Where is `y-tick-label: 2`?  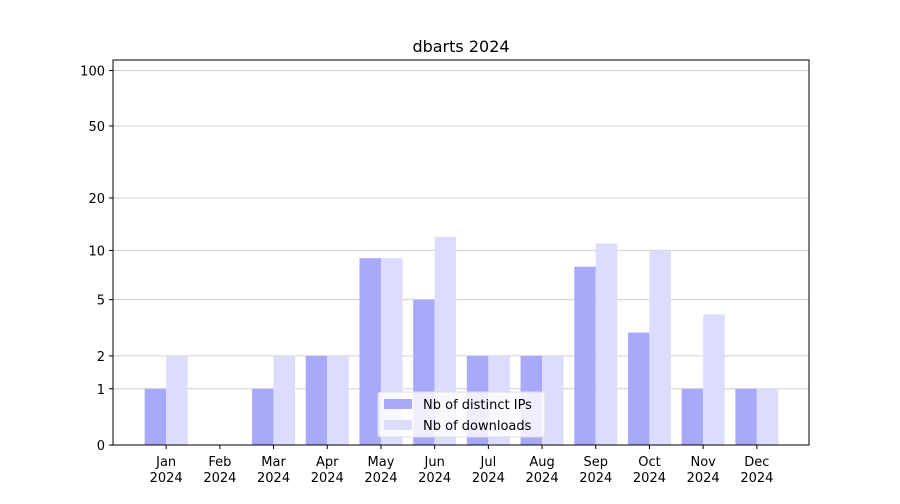
y-tick-label: 2 is located at coordinates (101, 357).